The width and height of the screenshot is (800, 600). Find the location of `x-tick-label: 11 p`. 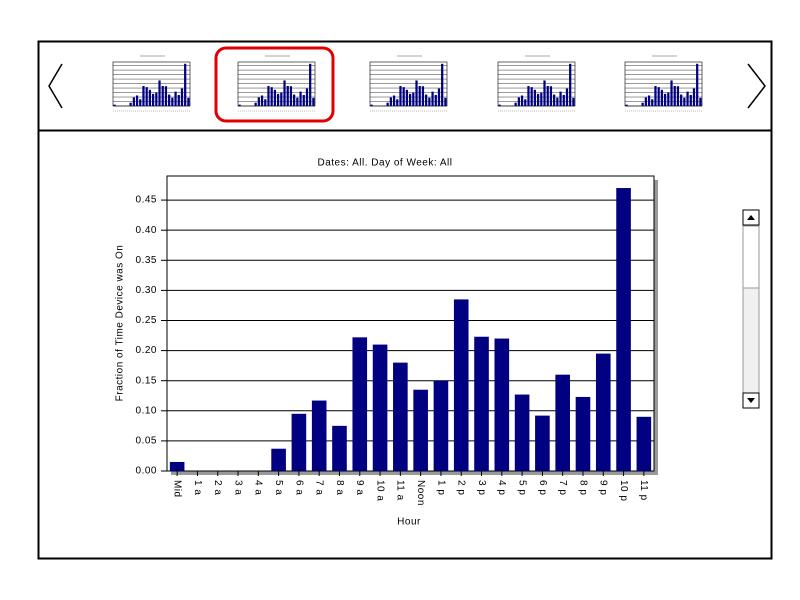

x-tick-label: 11 p is located at coordinates (643, 490).